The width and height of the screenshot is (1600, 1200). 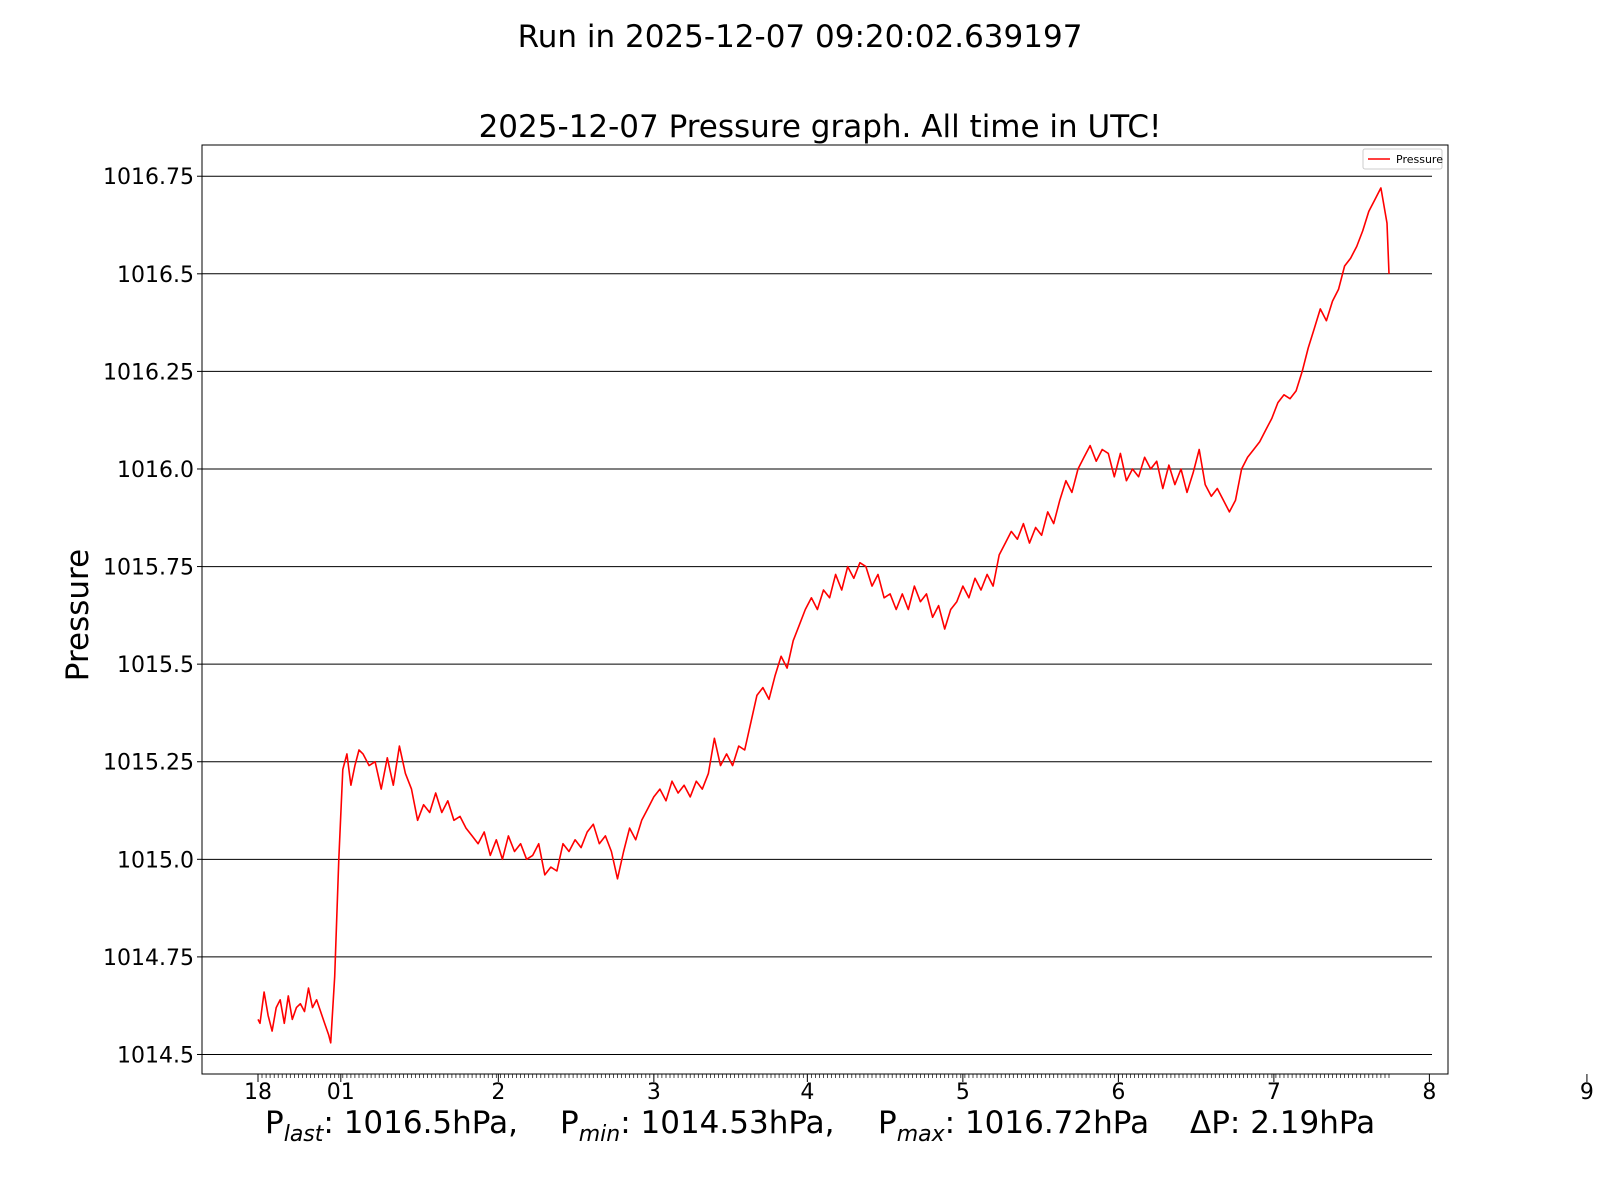 What do you see at coordinates (1274, 1092) in the screenshot?
I see `x-tick-label: 7` at bounding box center [1274, 1092].